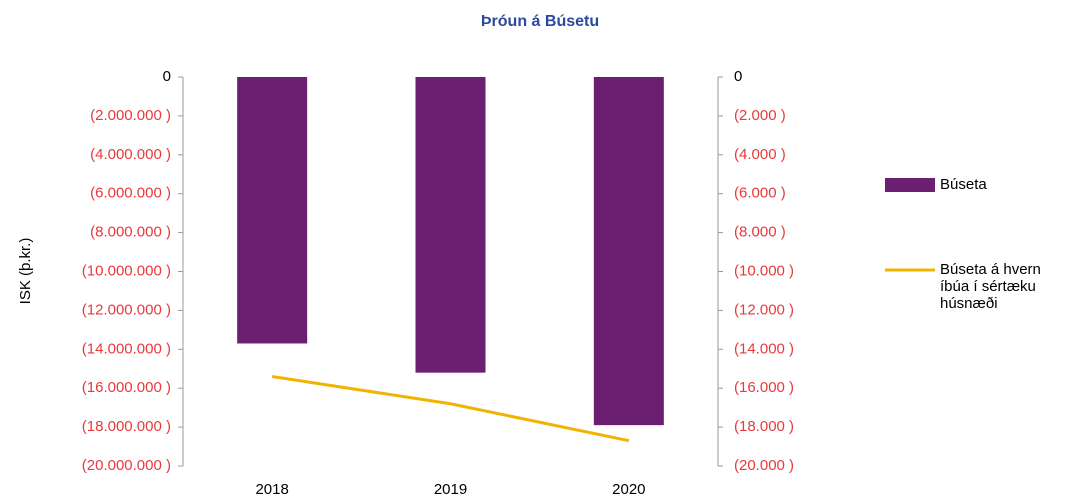 Image resolution: width=1080 pixels, height=503 pixels. I want to click on y-tick-label: (20.000.000 ), so click(126, 465).